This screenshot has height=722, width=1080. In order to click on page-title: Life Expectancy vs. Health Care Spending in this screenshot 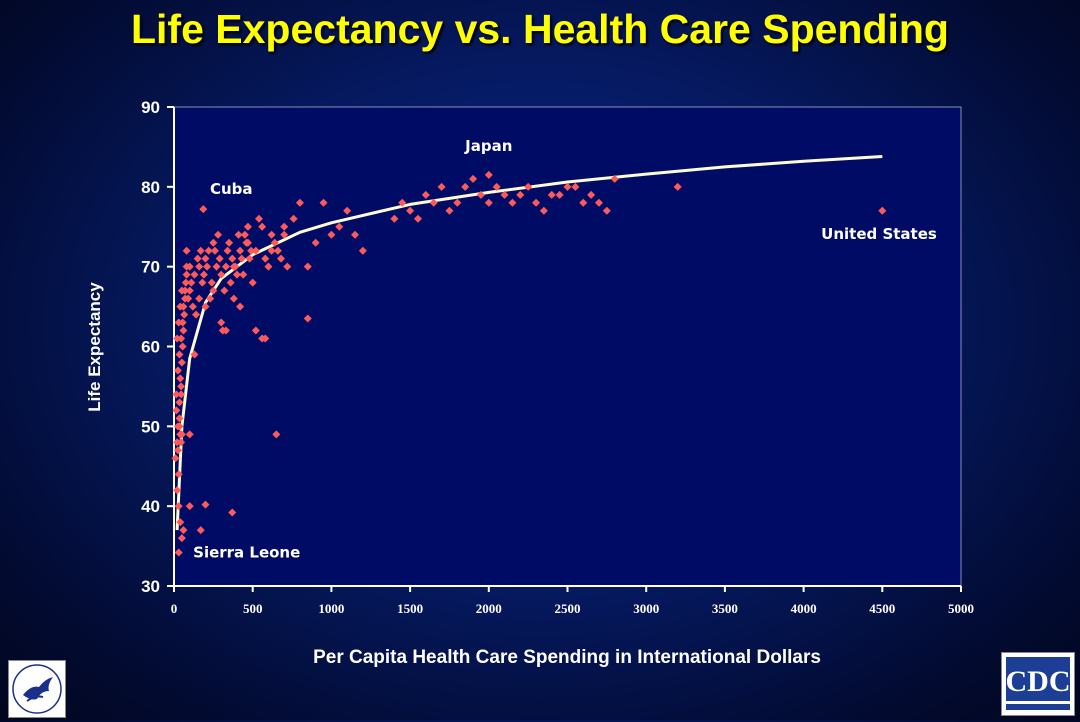, I will do `click(540, 29)`.